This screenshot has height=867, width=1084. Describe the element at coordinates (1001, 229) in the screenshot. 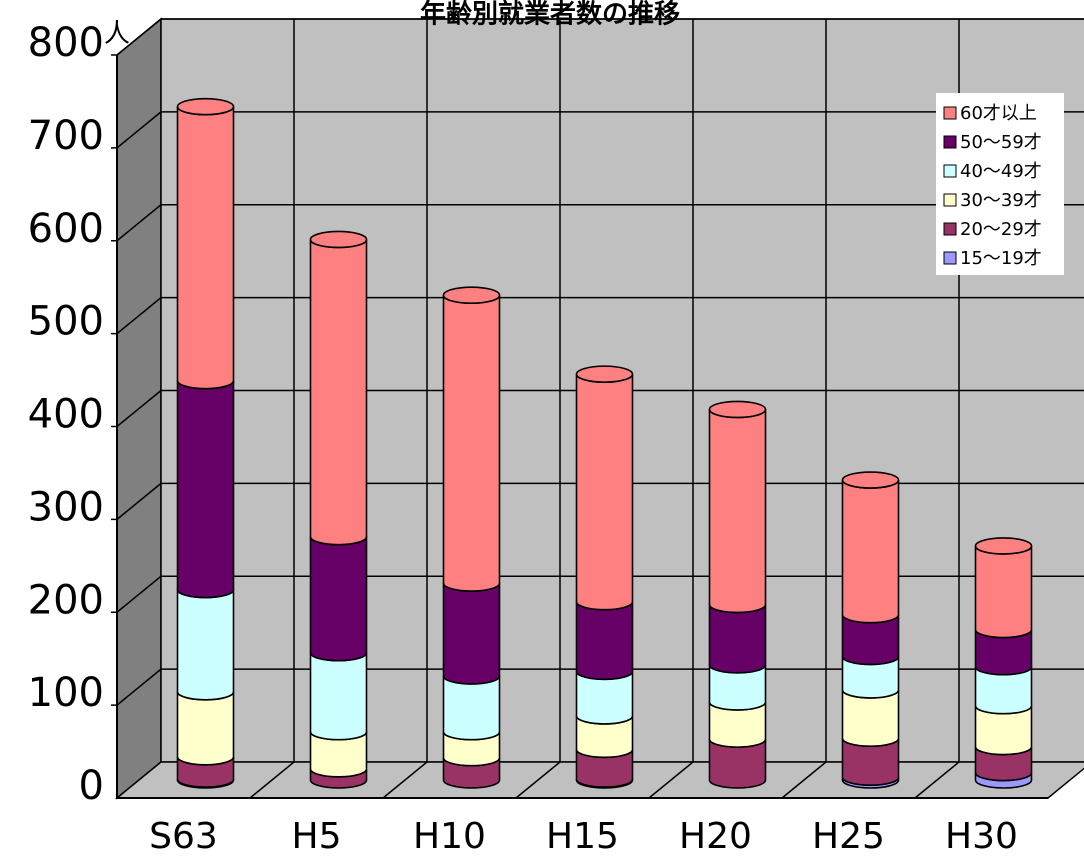

I see `legend-entry: 20〜29才` at that location.